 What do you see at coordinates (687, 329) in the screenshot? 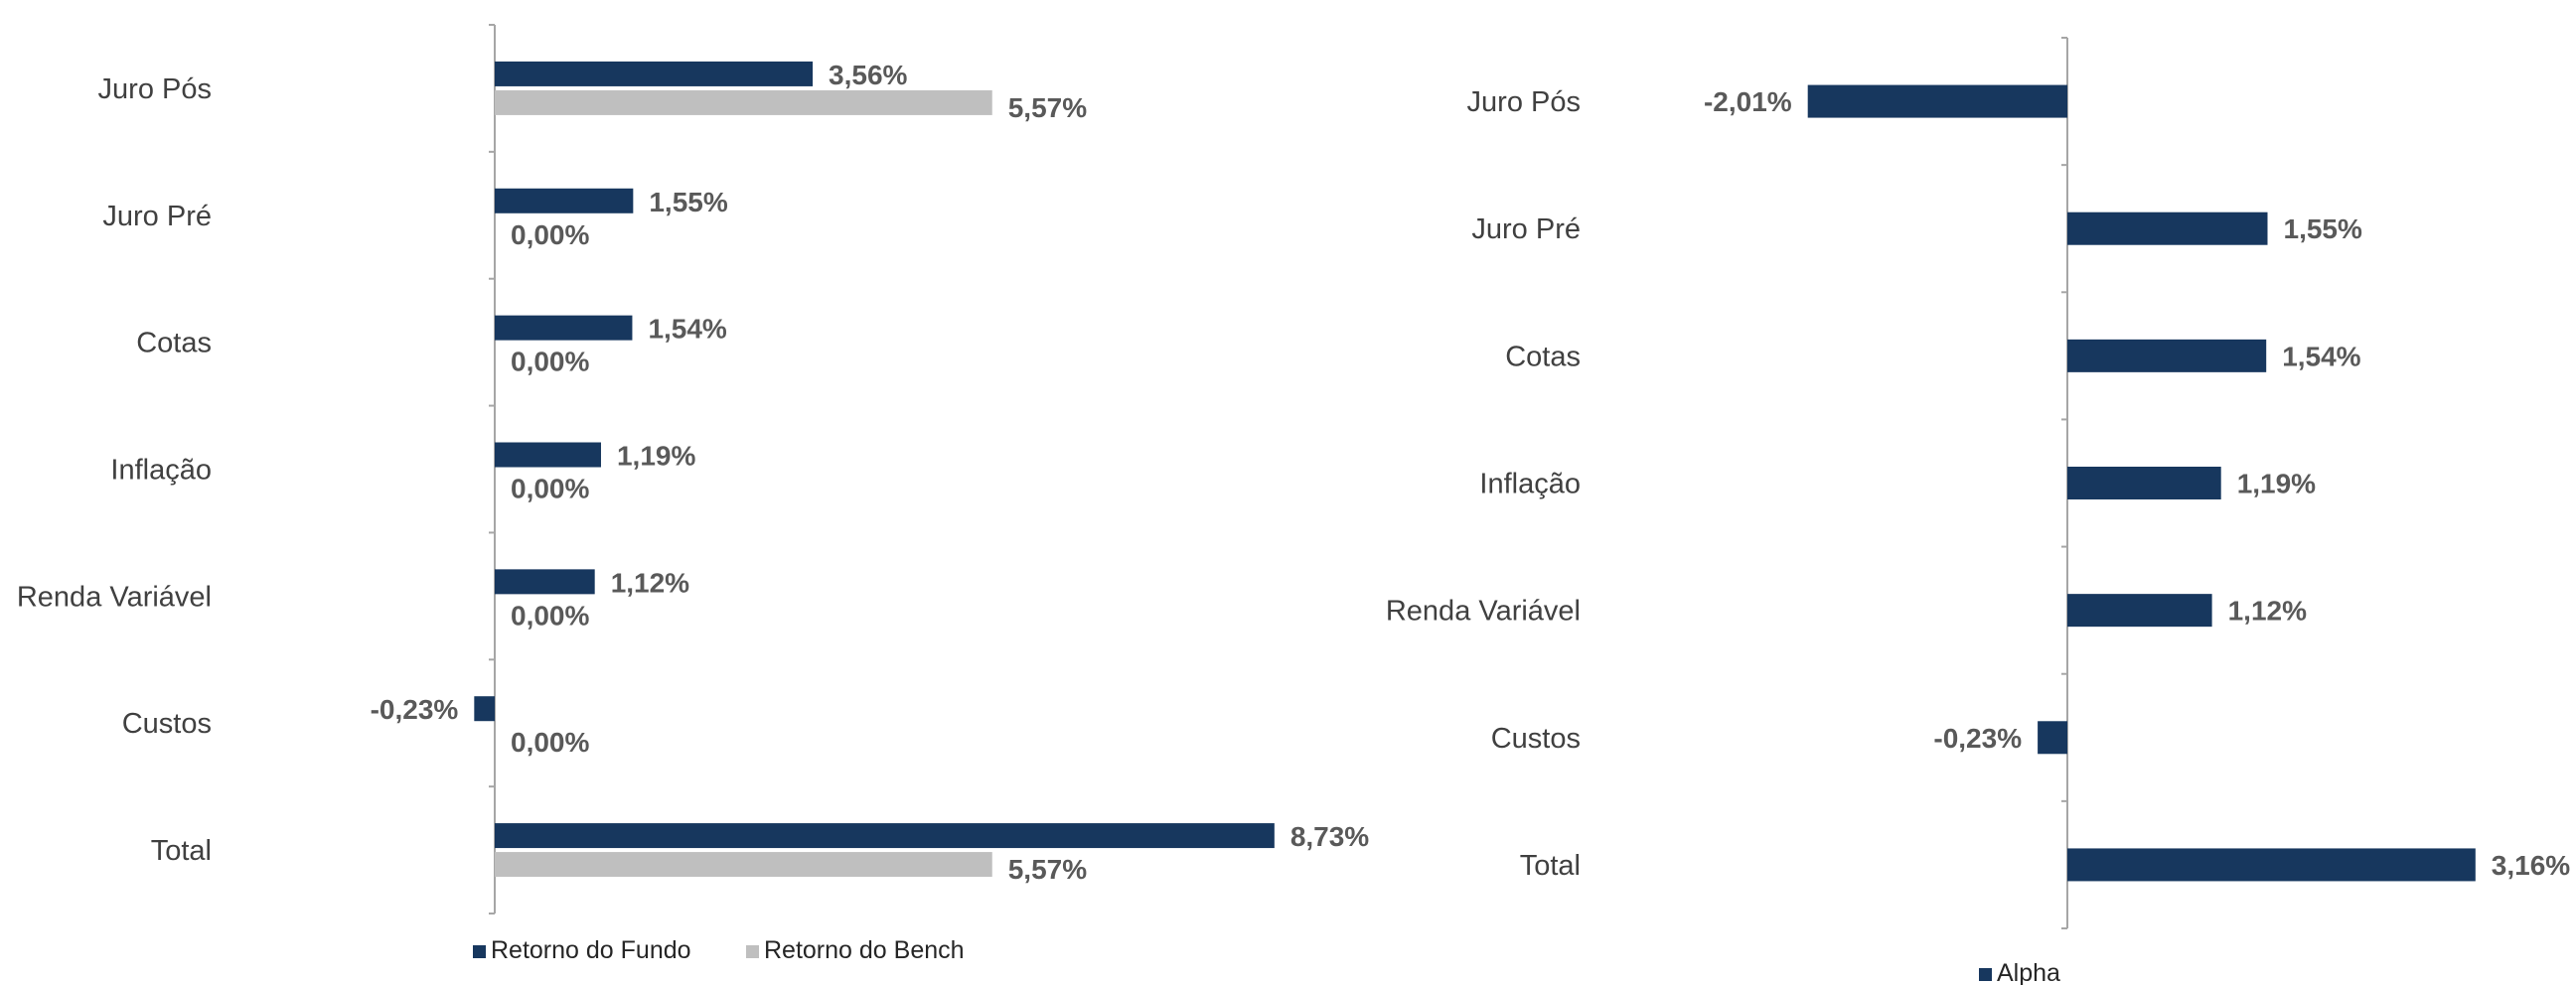
I see `fund-value-label: 1,54%` at bounding box center [687, 329].